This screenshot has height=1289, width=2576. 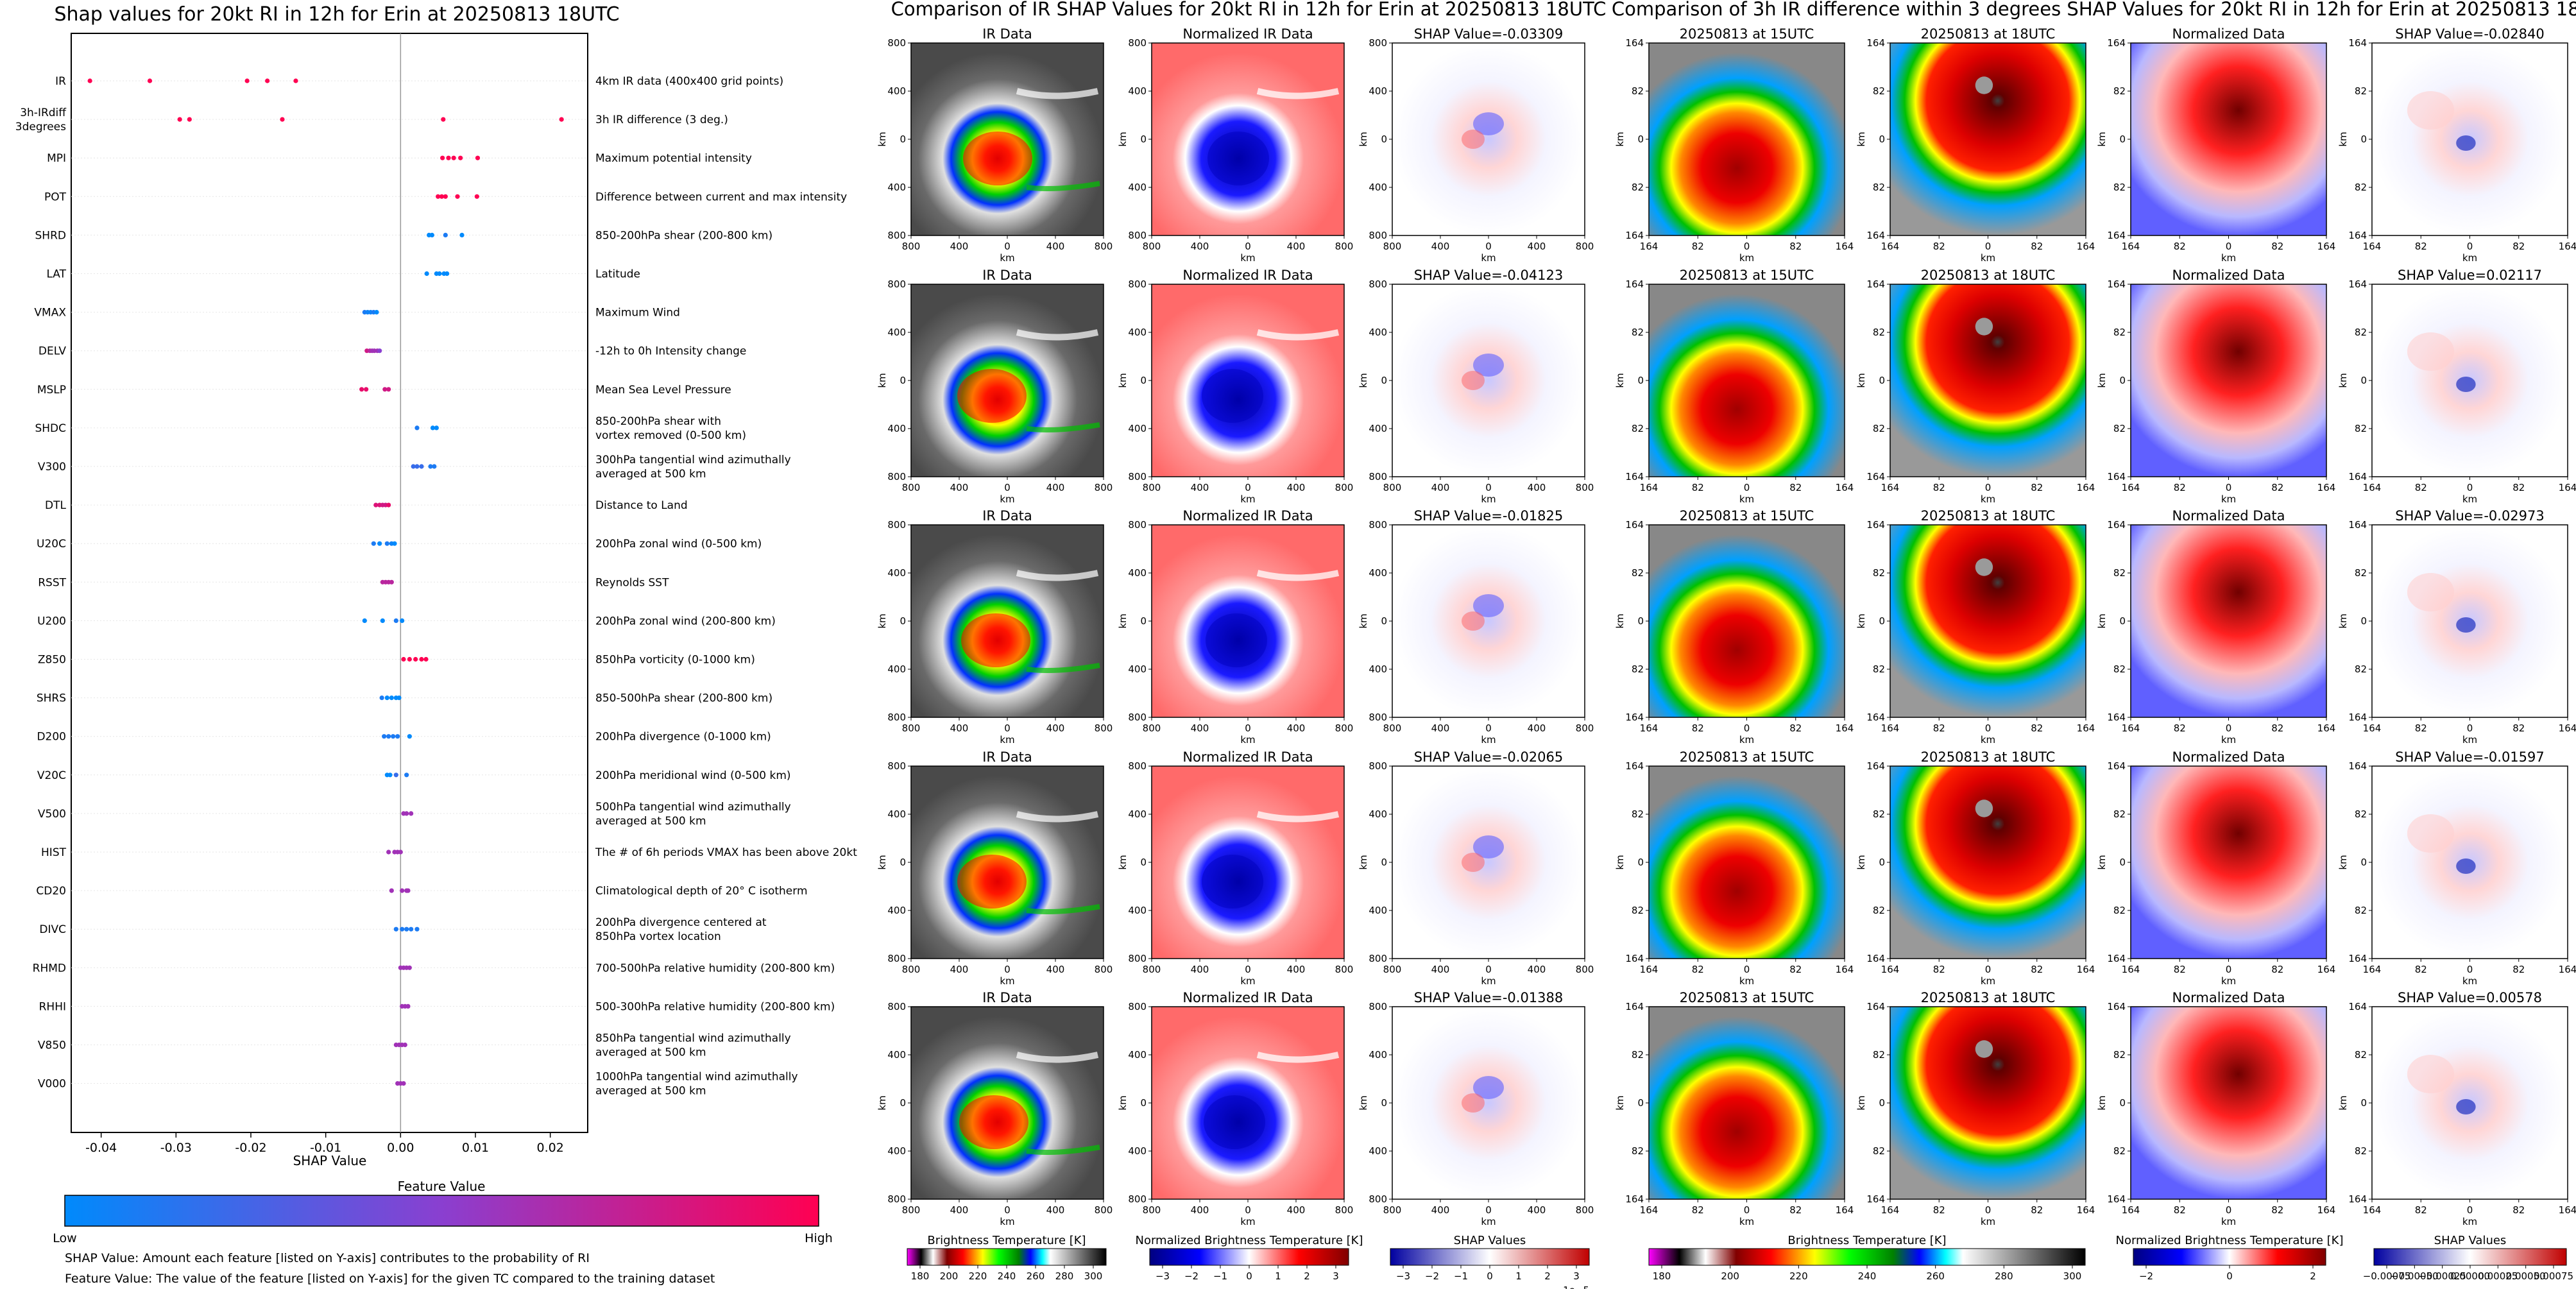 What do you see at coordinates (400, 1148) in the screenshot?
I see `x-tick-label: 0.00` at bounding box center [400, 1148].